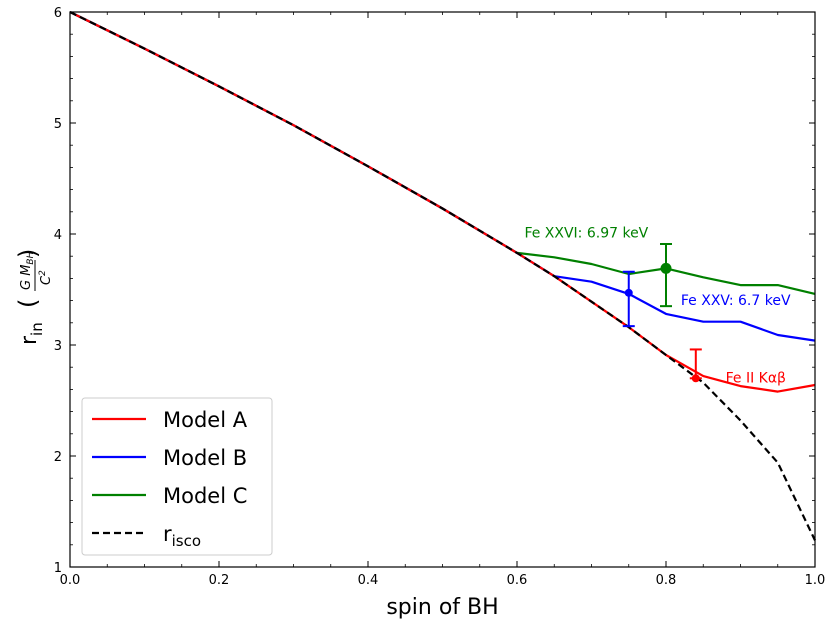  What do you see at coordinates (815, 580) in the screenshot?
I see `x-tick-label: 1.0` at bounding box center [815, 580].